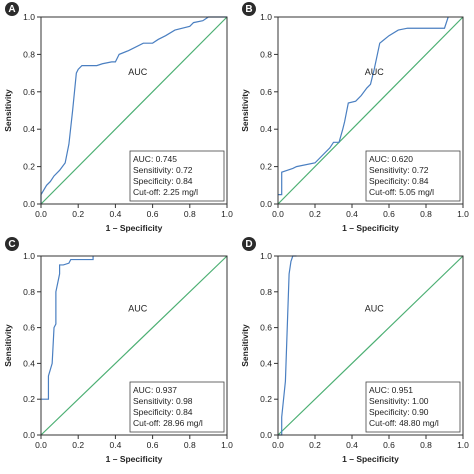  Describe the element at coordinates (155, 390) in the screenshot. I see `stats-line: AUC: 0.937` at that location.